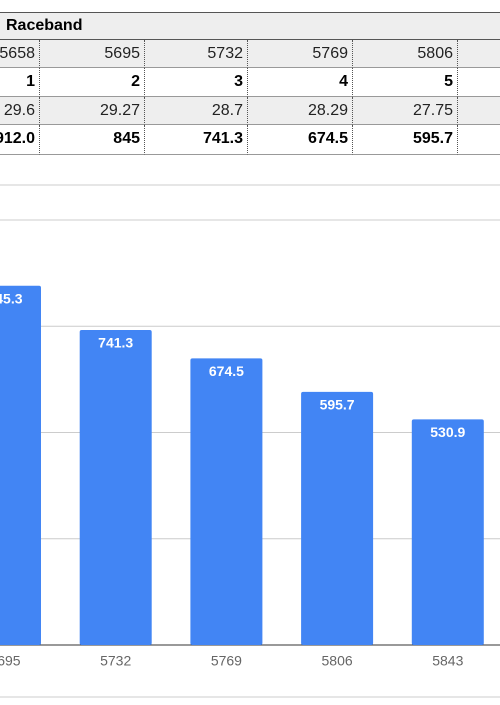  I want to click on table-cell: 29.27, so click(92, 111).